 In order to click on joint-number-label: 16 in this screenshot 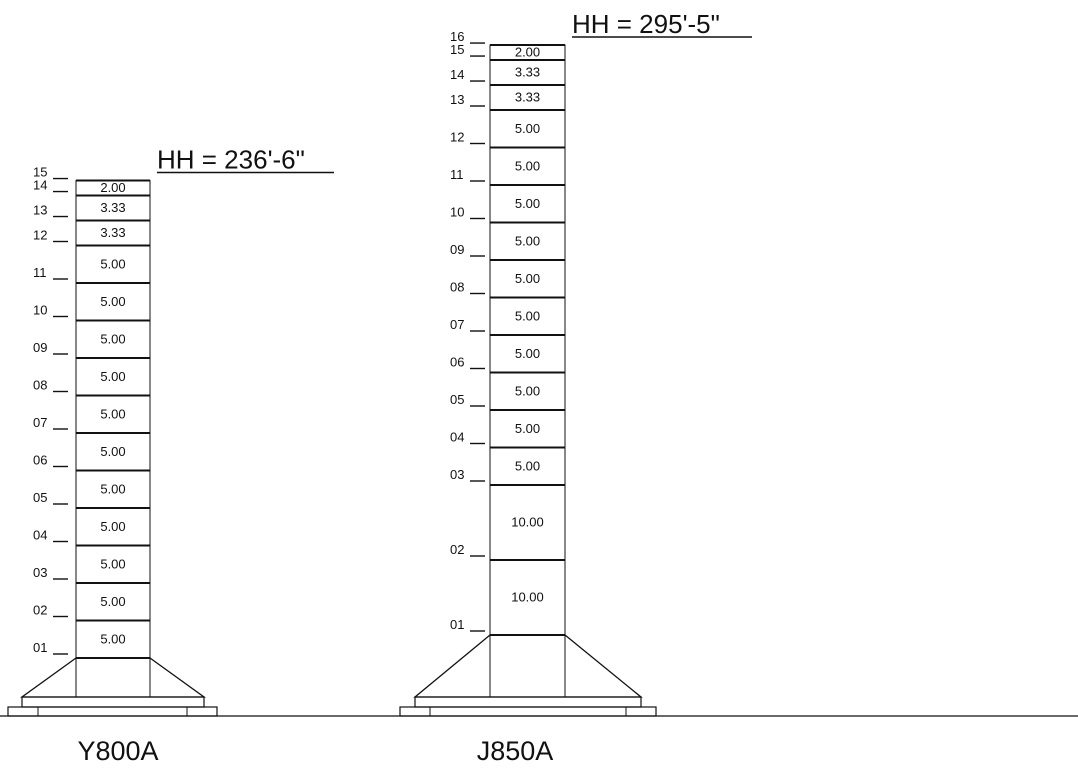, I will do `click(457, 36)`.